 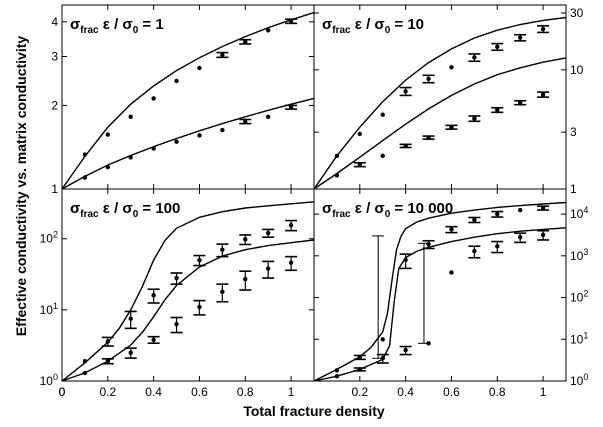 What do you see at coordinates (579, 338) in the screenshot?
I see `y-tick-label: 10¹` at bounding box center [579, 338].